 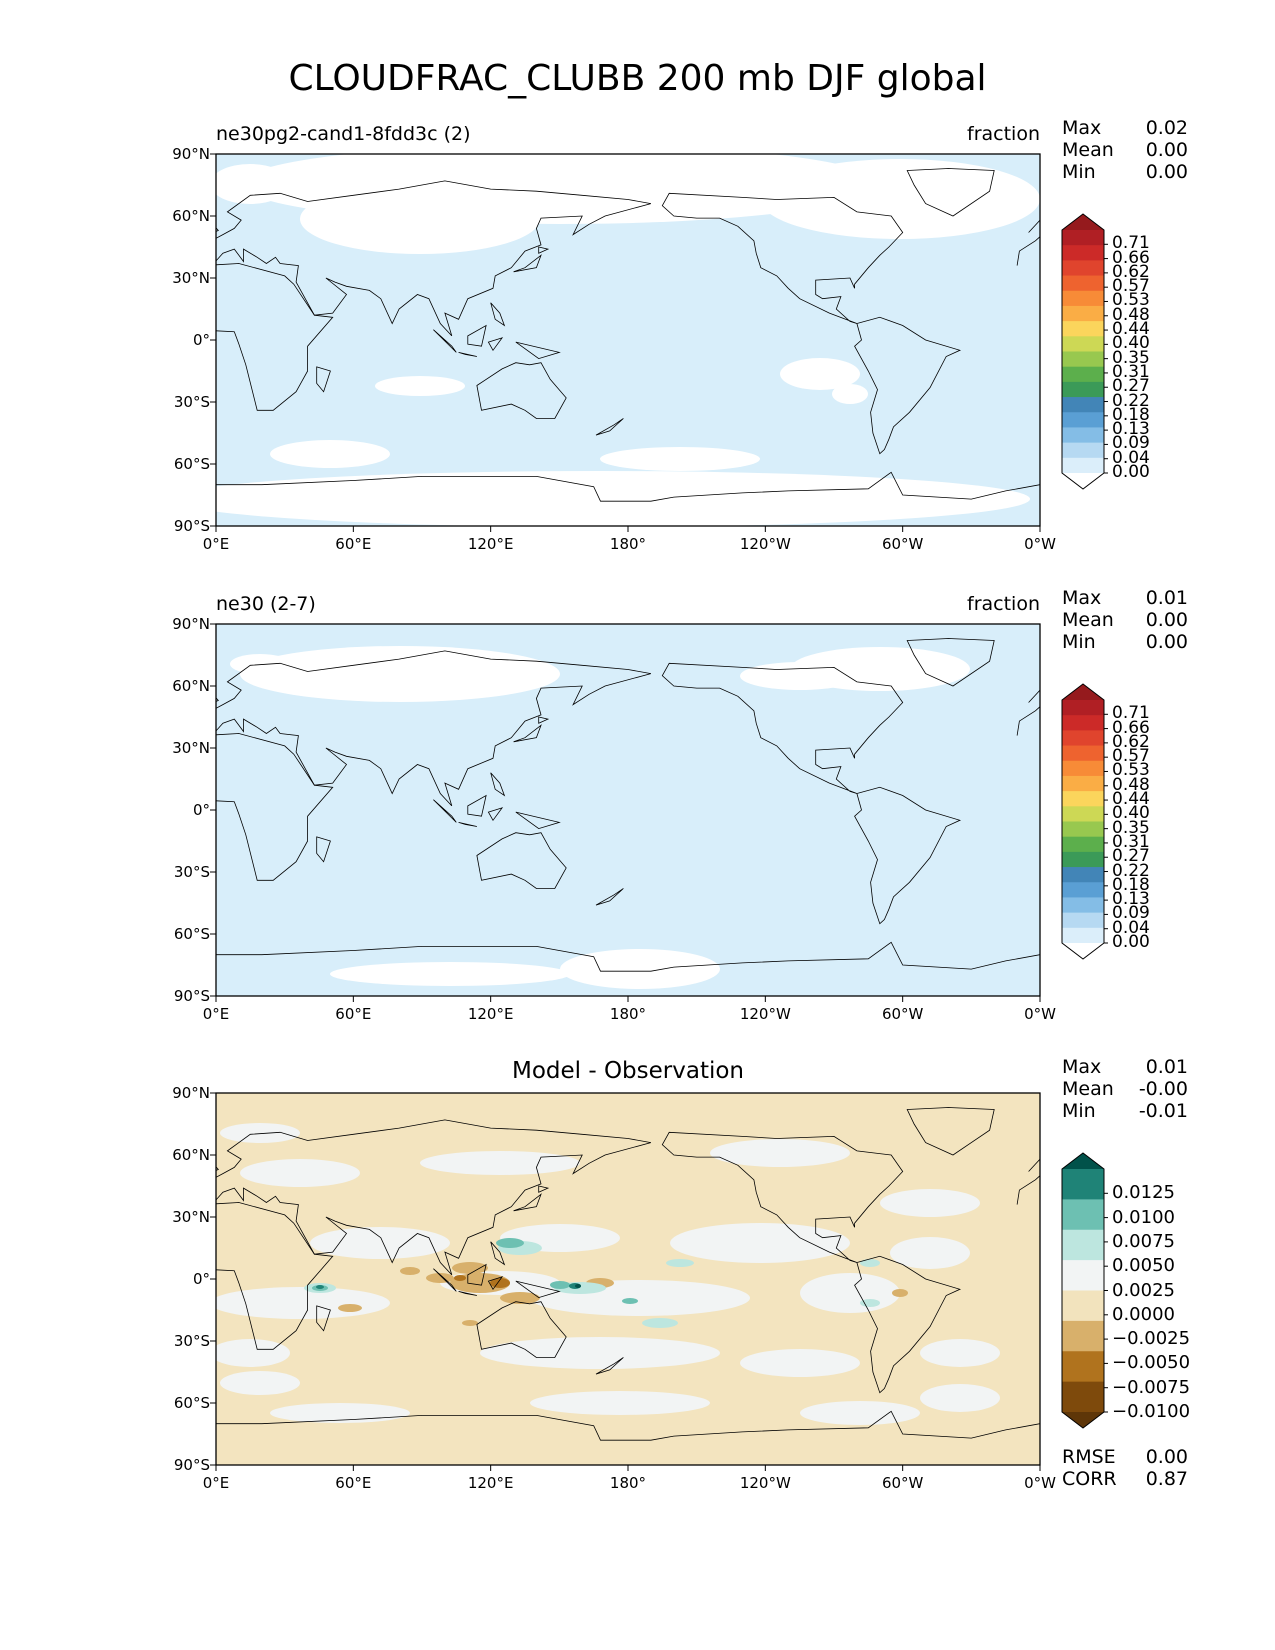 I want to click on stat-value: 0.00, so click(x=1166, y=150).